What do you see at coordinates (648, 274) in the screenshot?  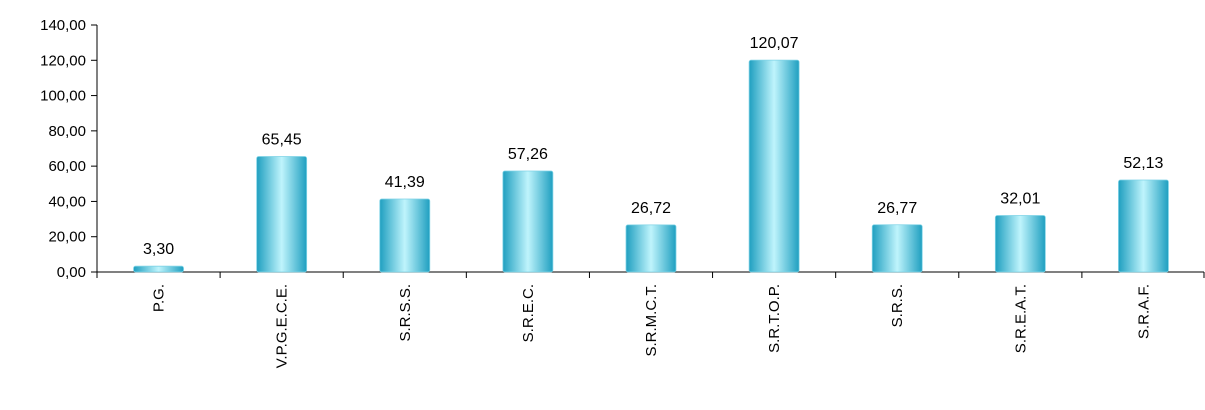 I see `x-axis` at bounding box center [648, 274].